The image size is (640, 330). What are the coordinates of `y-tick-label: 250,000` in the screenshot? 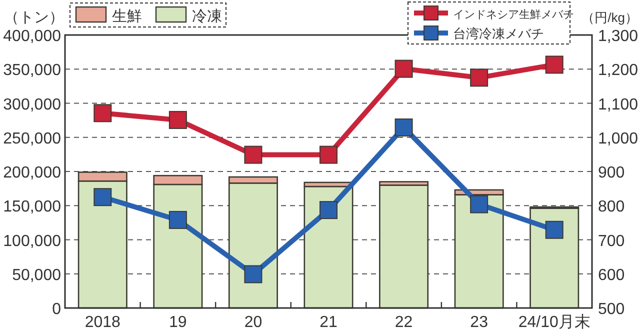 It's located at (32, 139).